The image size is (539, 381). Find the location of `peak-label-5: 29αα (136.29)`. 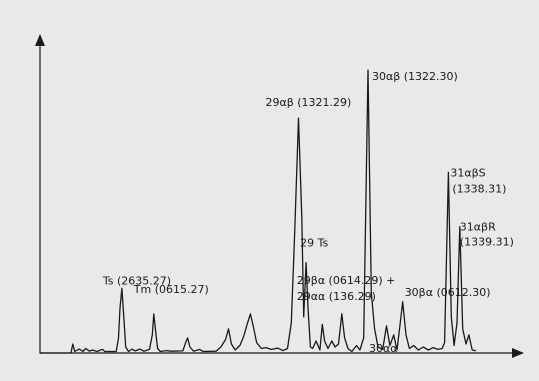

peak-label-5: 29αα (136.29) is located at coordinates (336, 296).